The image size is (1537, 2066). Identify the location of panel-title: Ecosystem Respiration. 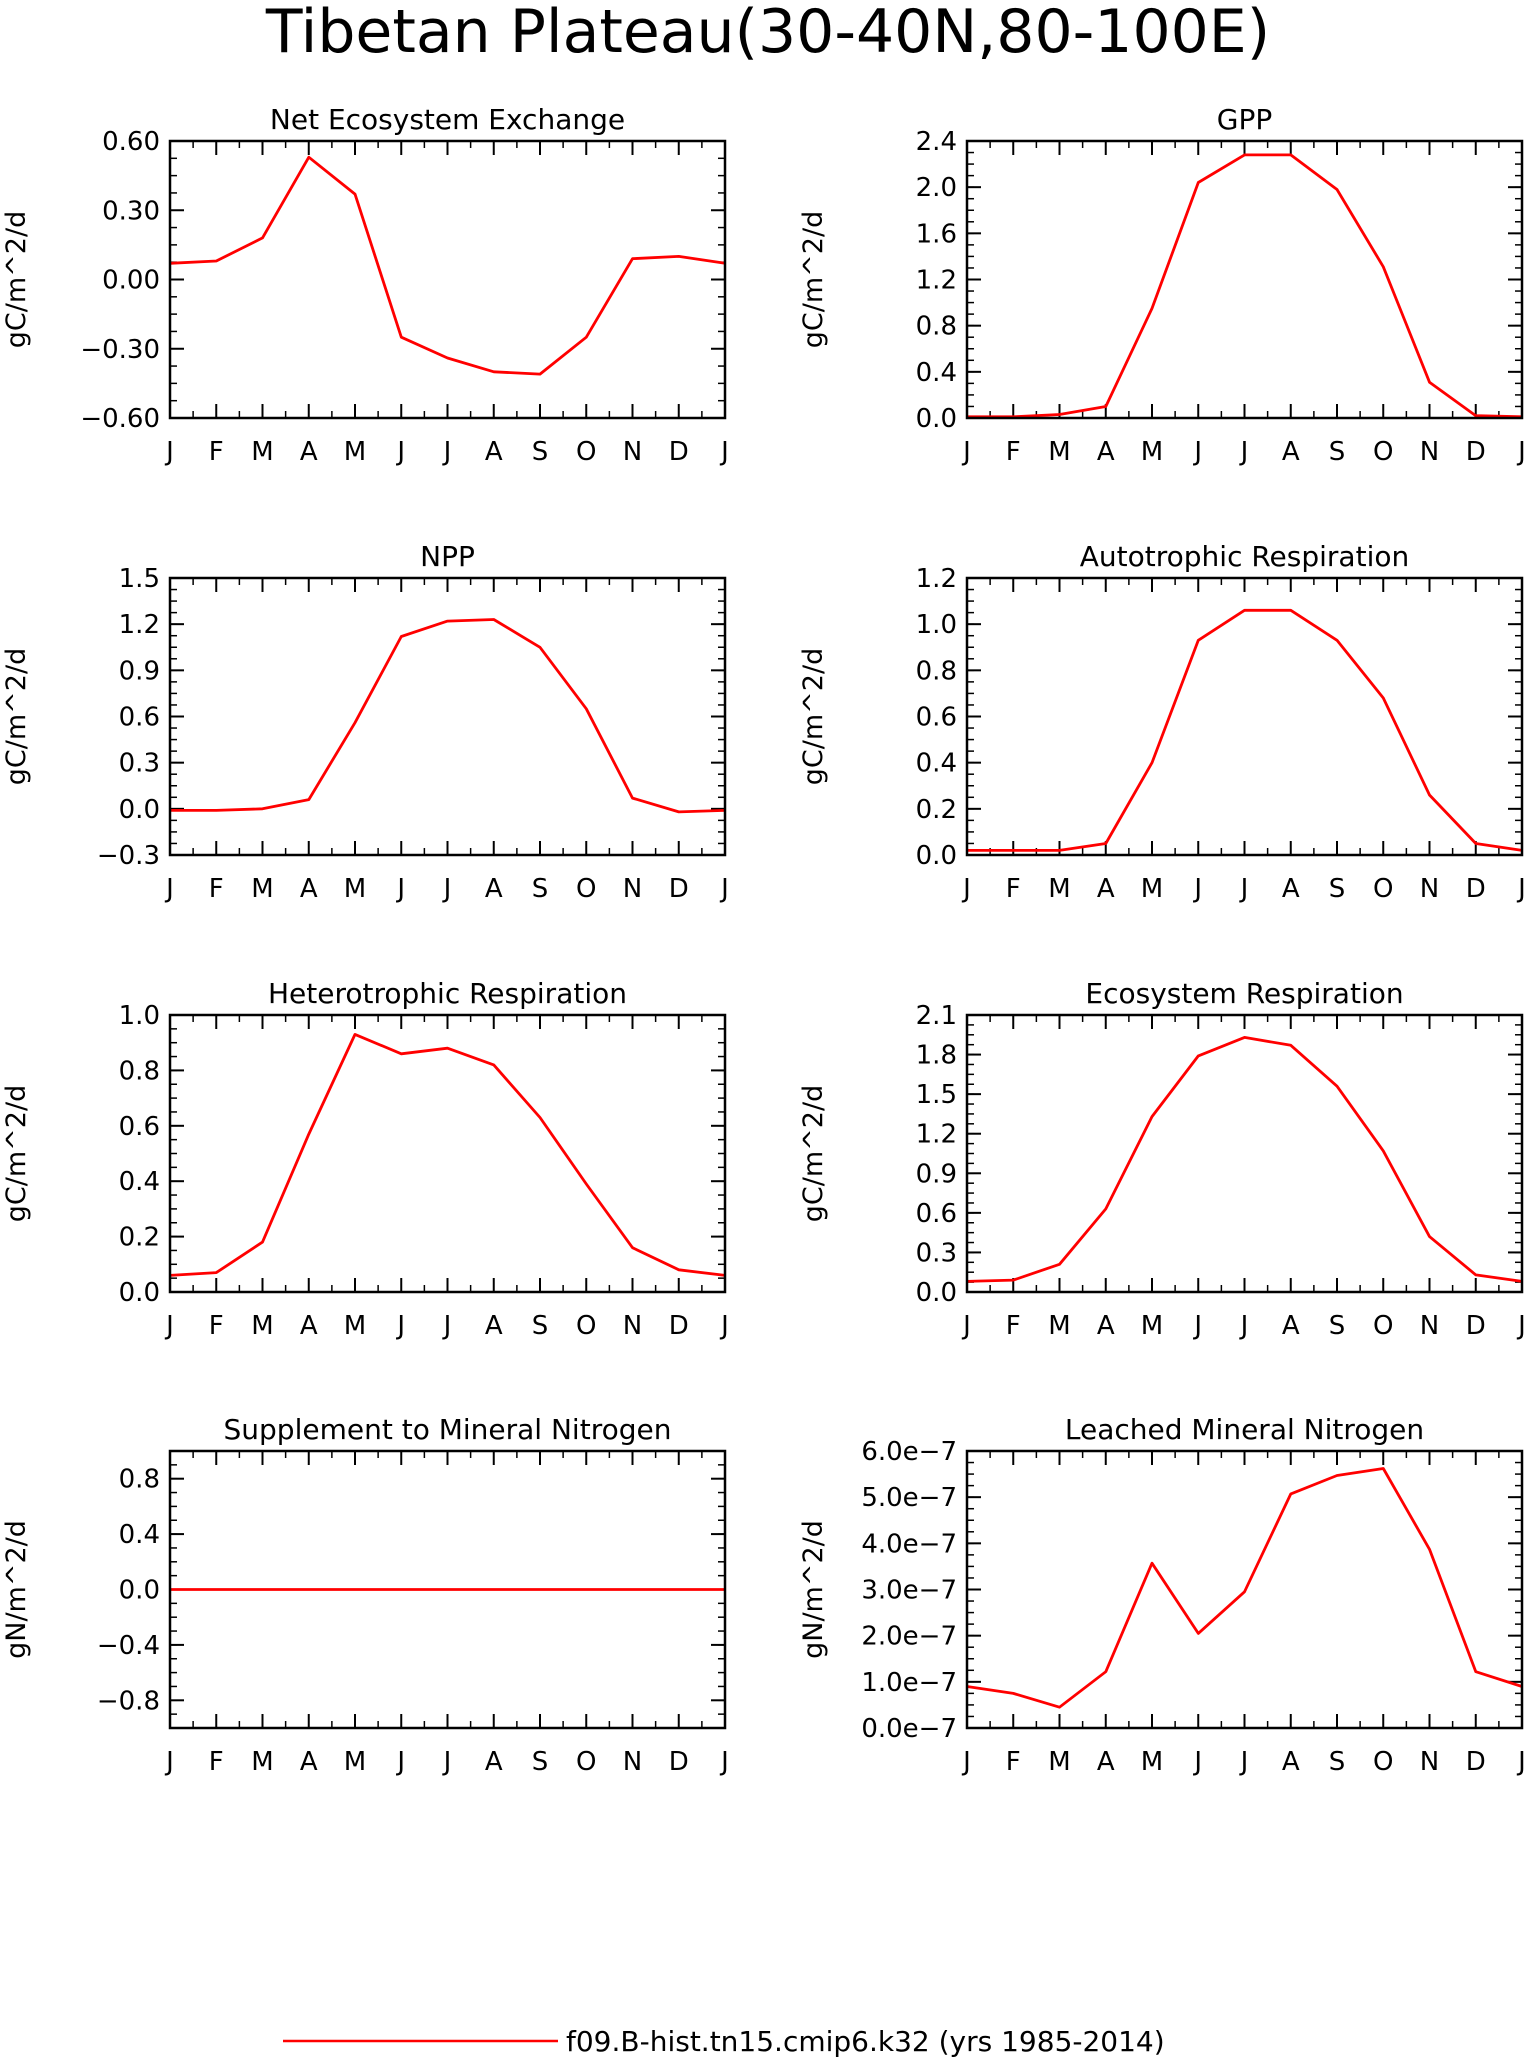
(1244, 993).